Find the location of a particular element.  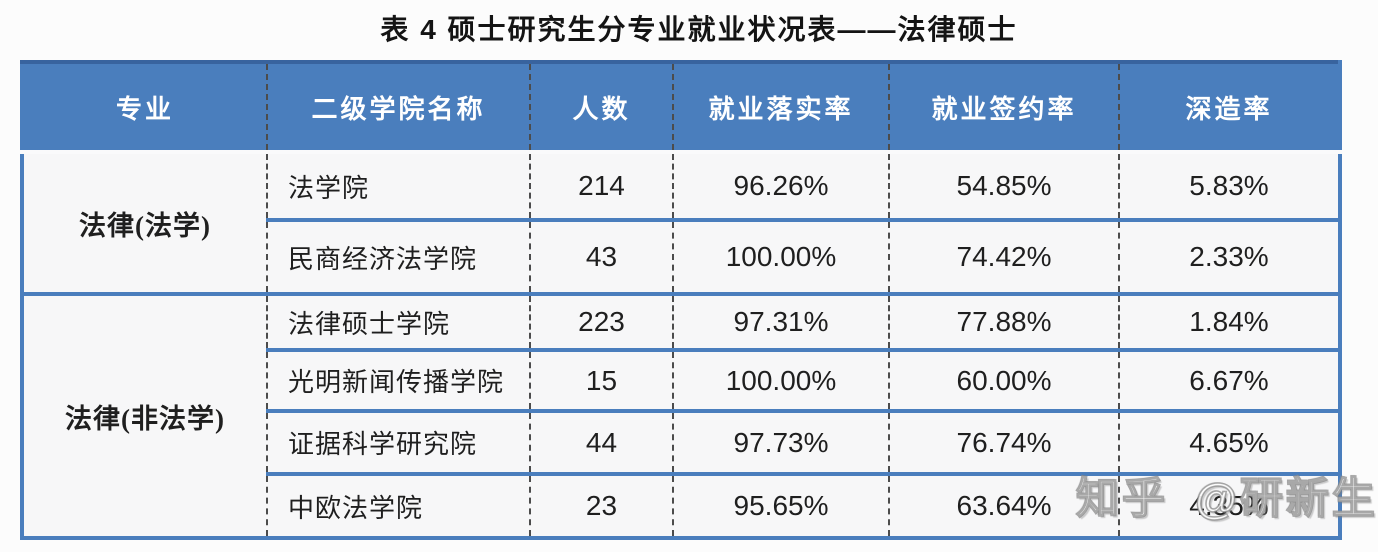

count-cell: 23 is located at coordinates (601, 507).